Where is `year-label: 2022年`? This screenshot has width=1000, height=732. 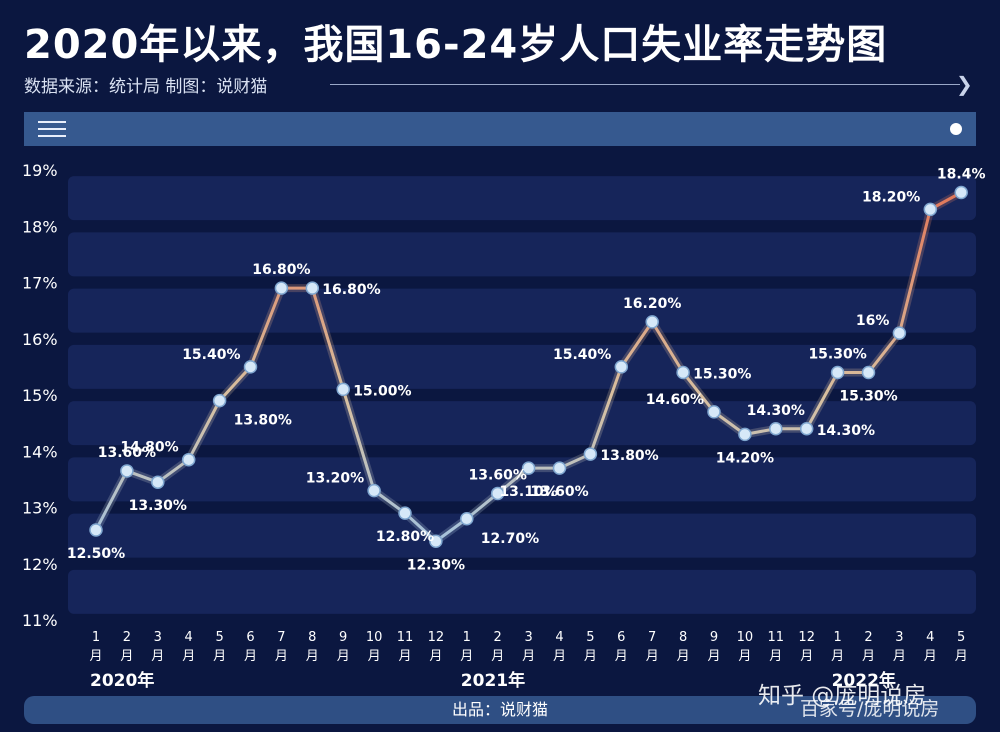
year-label: 2022年 is located at coordinates (864, 680).